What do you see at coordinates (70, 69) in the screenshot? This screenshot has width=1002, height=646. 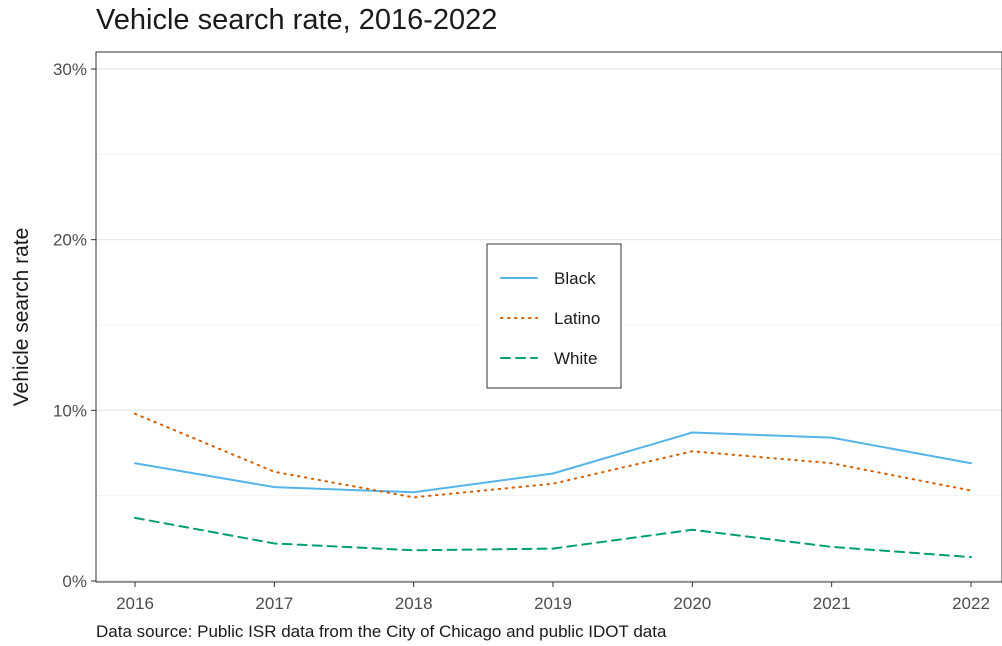 I see `y-tick-label: 30%` at bounding box center [70, 69].